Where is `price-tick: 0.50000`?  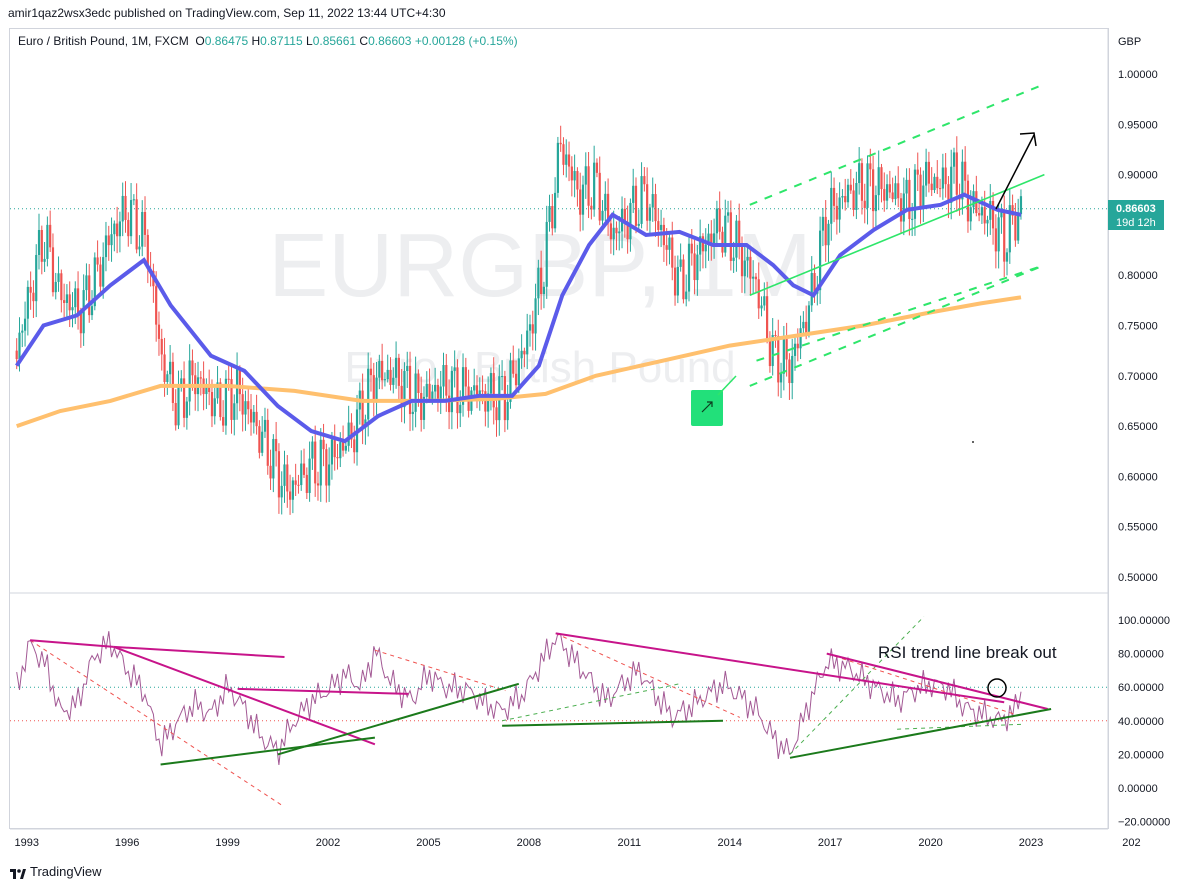
price-tick: 0.50000 is located at coordinates (1138, 578).